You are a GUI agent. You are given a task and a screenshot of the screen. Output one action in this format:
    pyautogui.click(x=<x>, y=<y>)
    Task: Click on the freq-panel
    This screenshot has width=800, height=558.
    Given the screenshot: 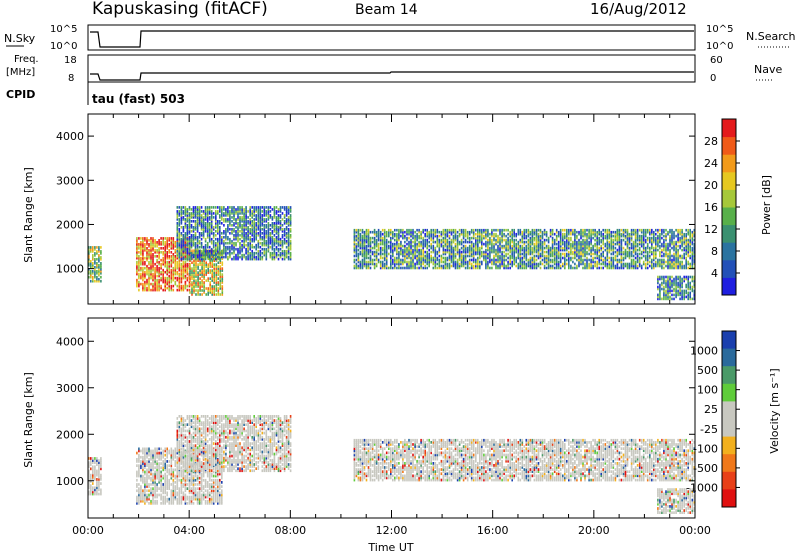 What is the action you would take?
    pyautogui.click(x=391, y=68)
    